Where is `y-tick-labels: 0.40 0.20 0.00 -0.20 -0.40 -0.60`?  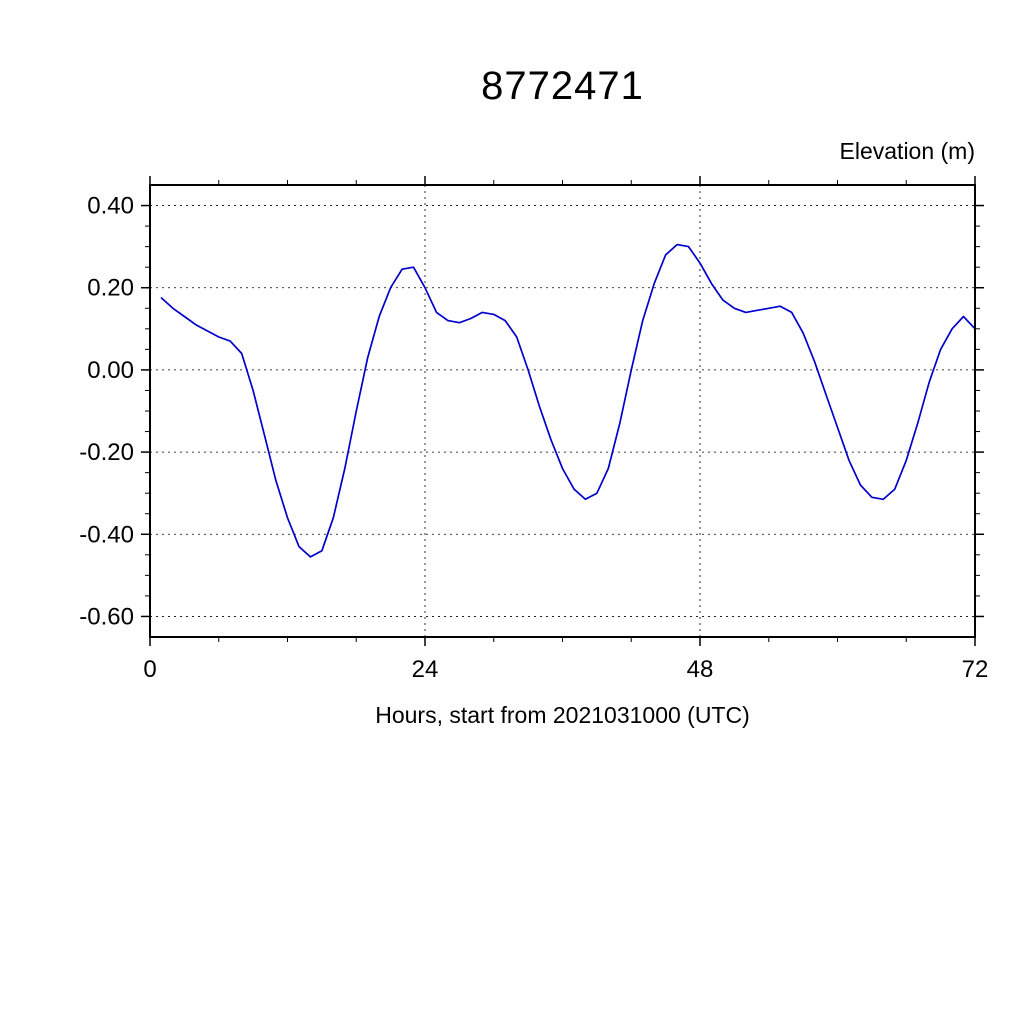 y-tick-labels: 0.40 0.20 0.00 -0.20 -0.40 -0.60 is located at coordinates (106, 412).